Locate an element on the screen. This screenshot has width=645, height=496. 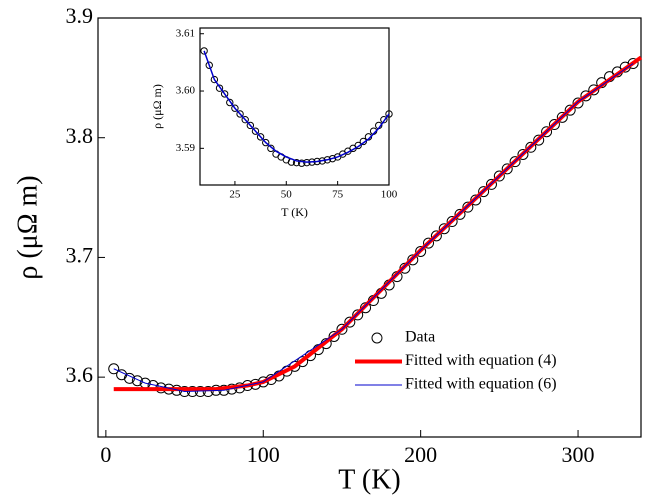
x-tick-label: 25 is located at coordinates (235, 194).